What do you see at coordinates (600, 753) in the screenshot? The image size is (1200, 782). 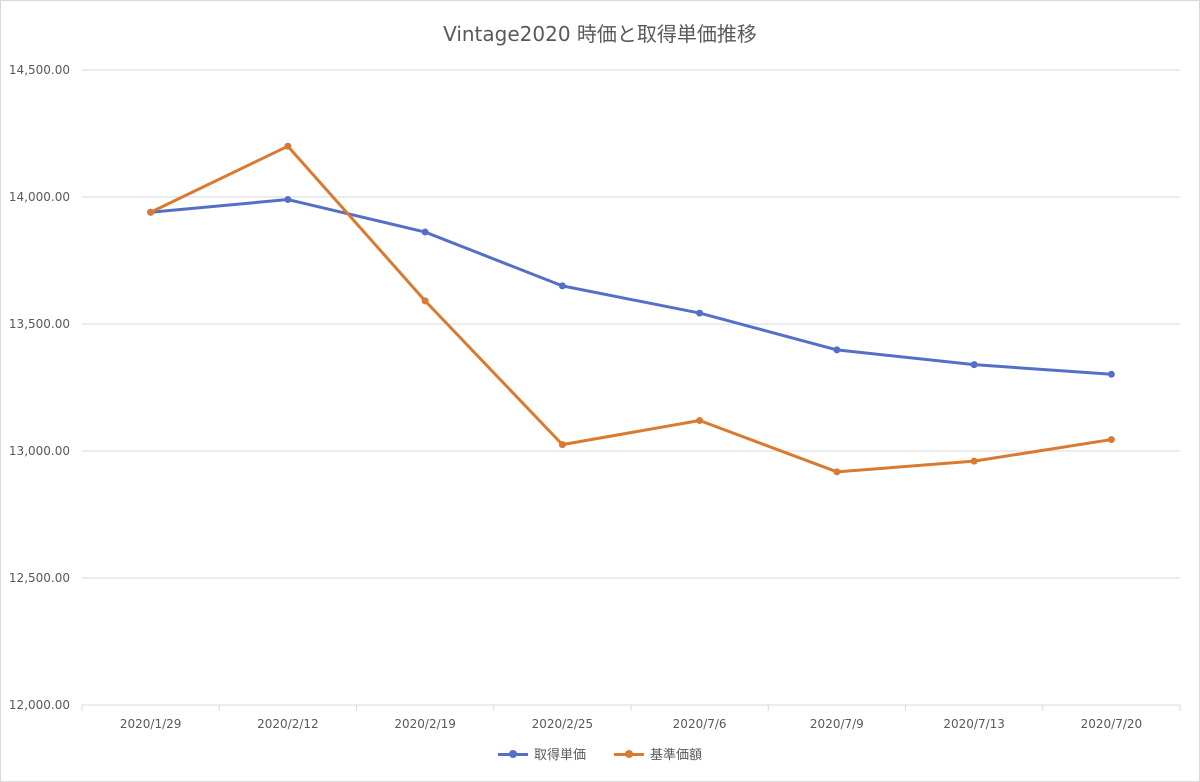 I see `legend: 取得単価 基準価額` at bounding box center [600, 753].